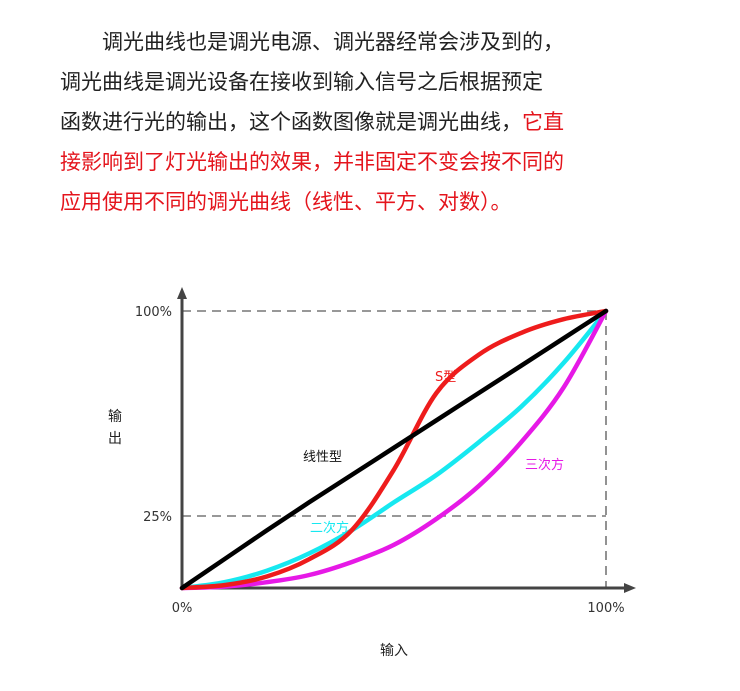 Image resolution: width=740 pixels, height=691 pixels. What do you see at coordinates (182, 608) in the screenshot?
I see `x-tick-label: 0%` at bounding box center [182, 608].